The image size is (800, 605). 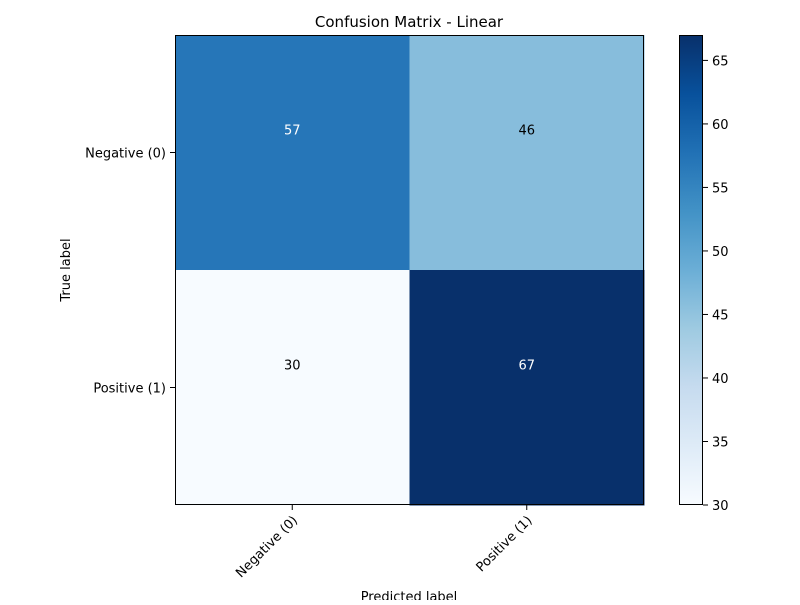 I want to click on x-axis-label: Predicted label, so click(x=409, y=595).